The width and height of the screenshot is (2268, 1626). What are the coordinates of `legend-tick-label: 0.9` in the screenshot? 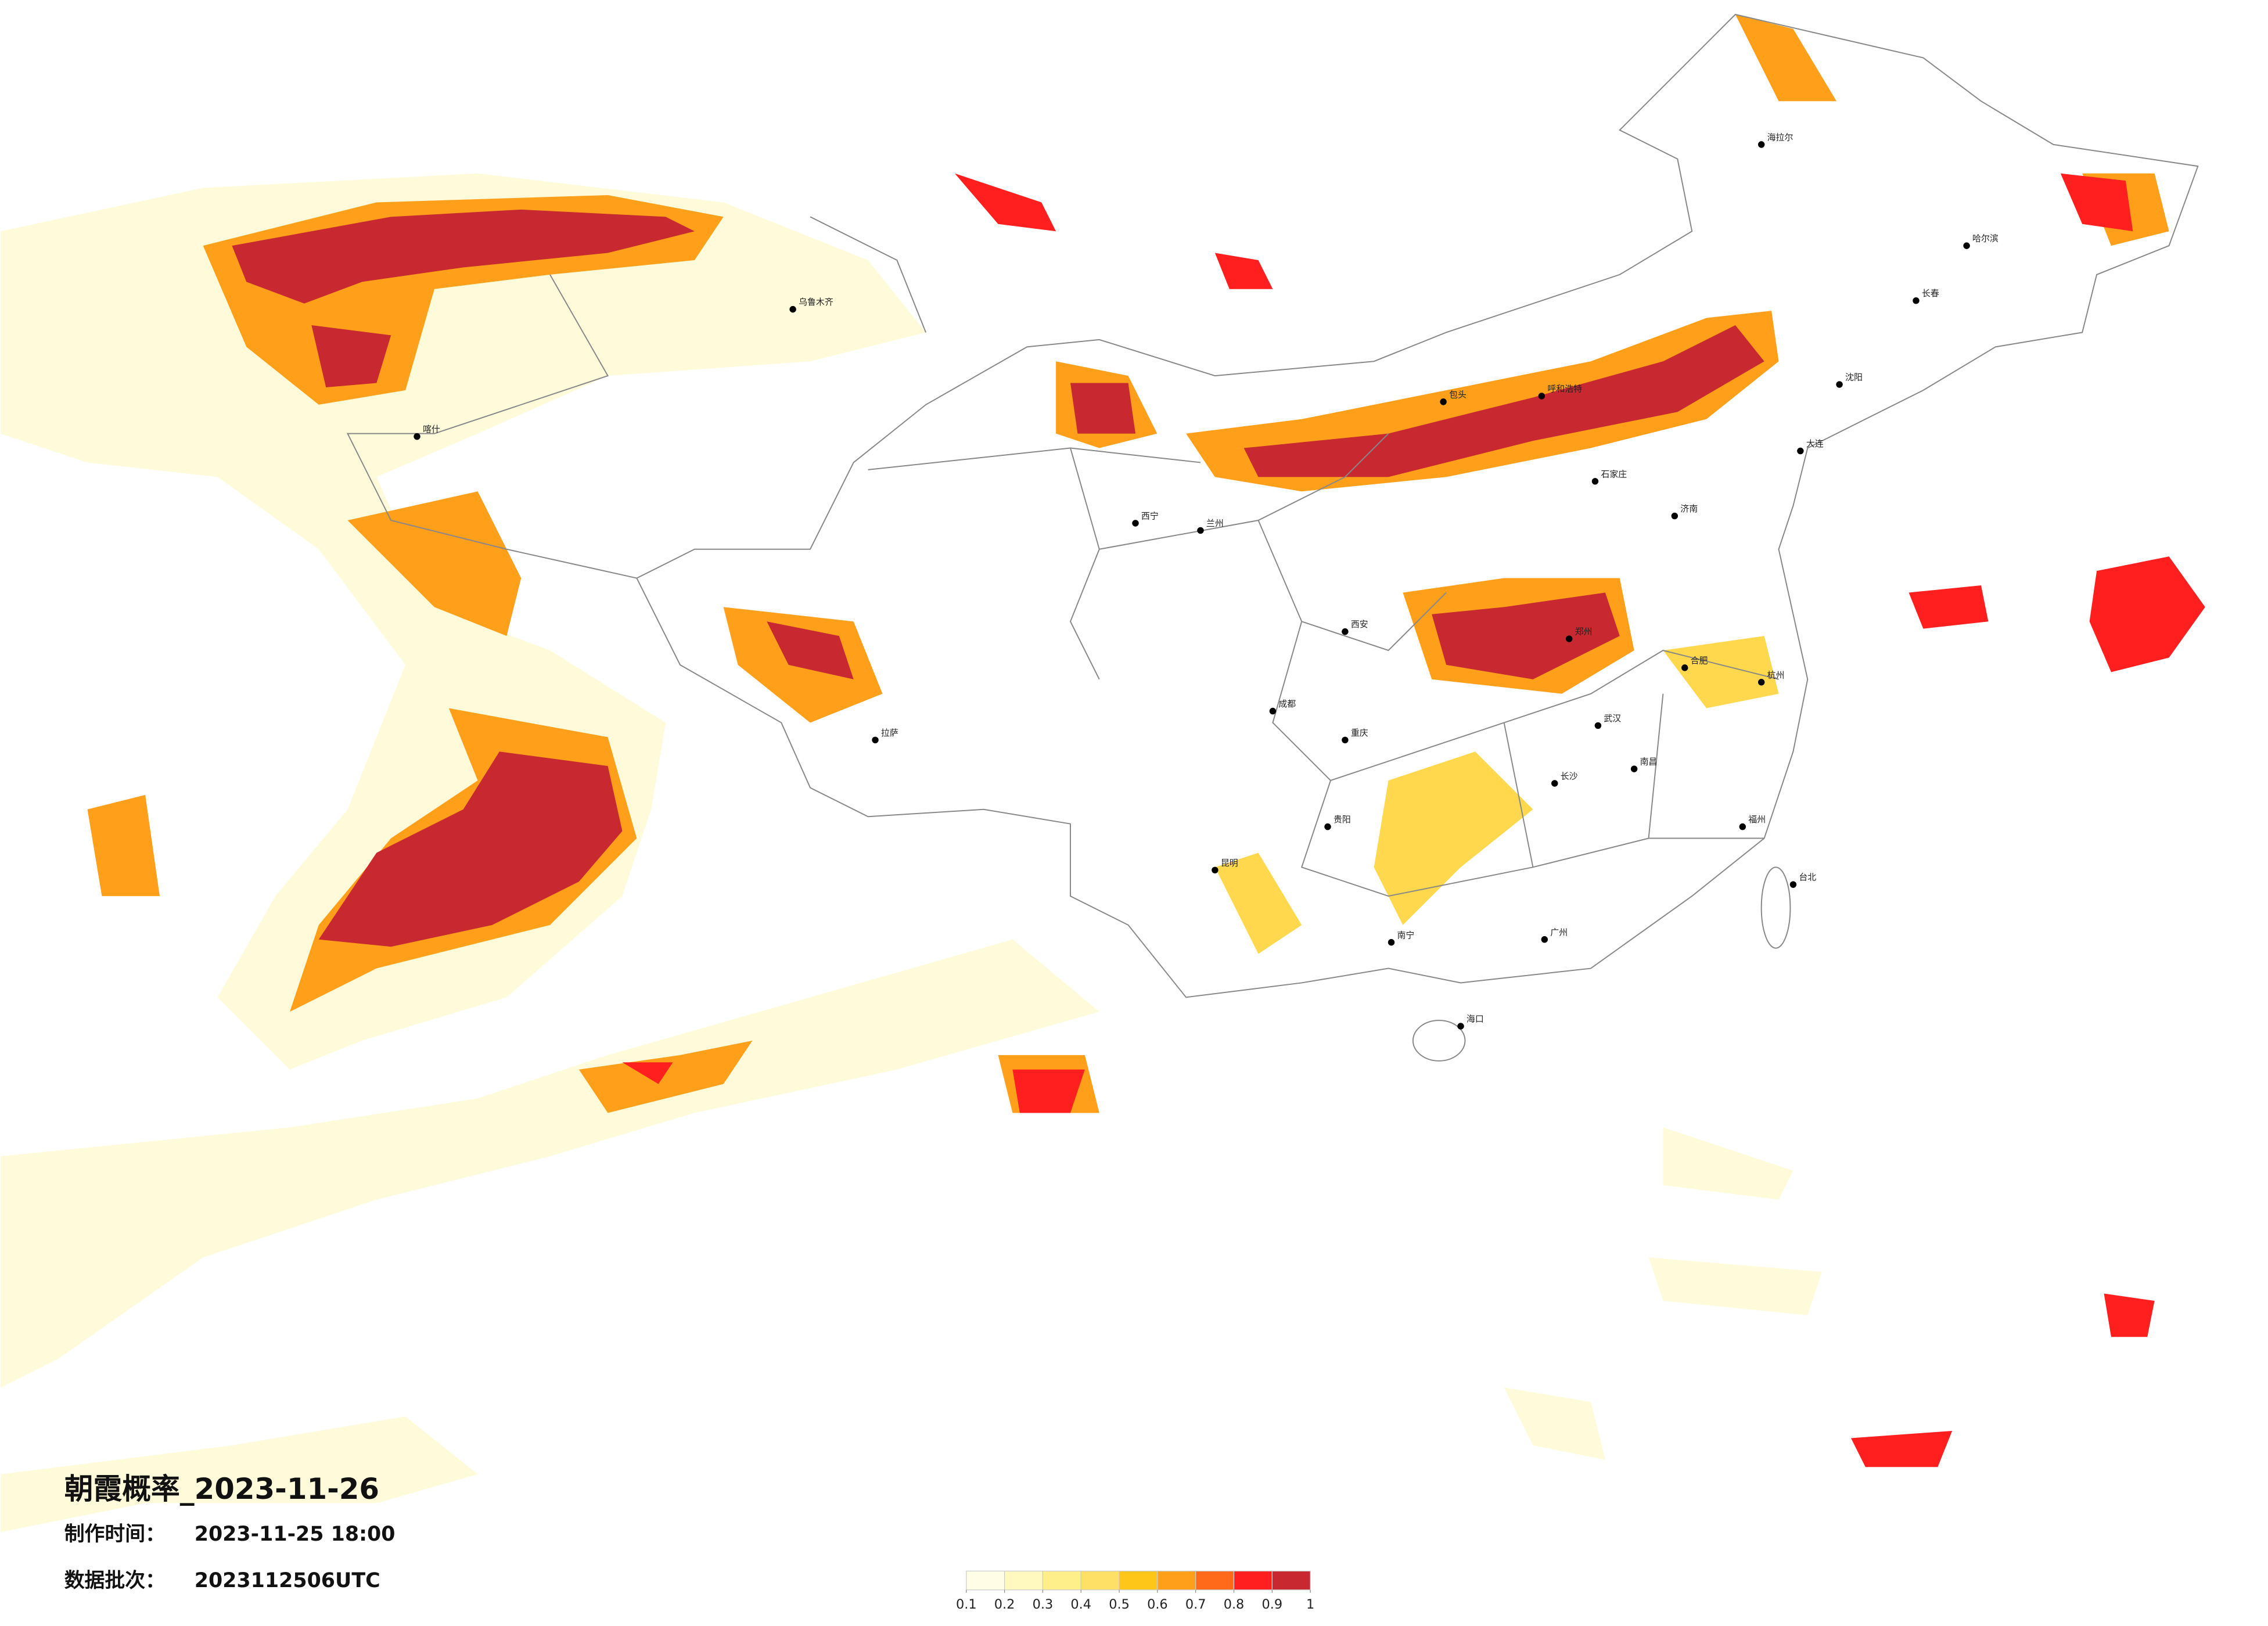 It's located at (1272, 1604).